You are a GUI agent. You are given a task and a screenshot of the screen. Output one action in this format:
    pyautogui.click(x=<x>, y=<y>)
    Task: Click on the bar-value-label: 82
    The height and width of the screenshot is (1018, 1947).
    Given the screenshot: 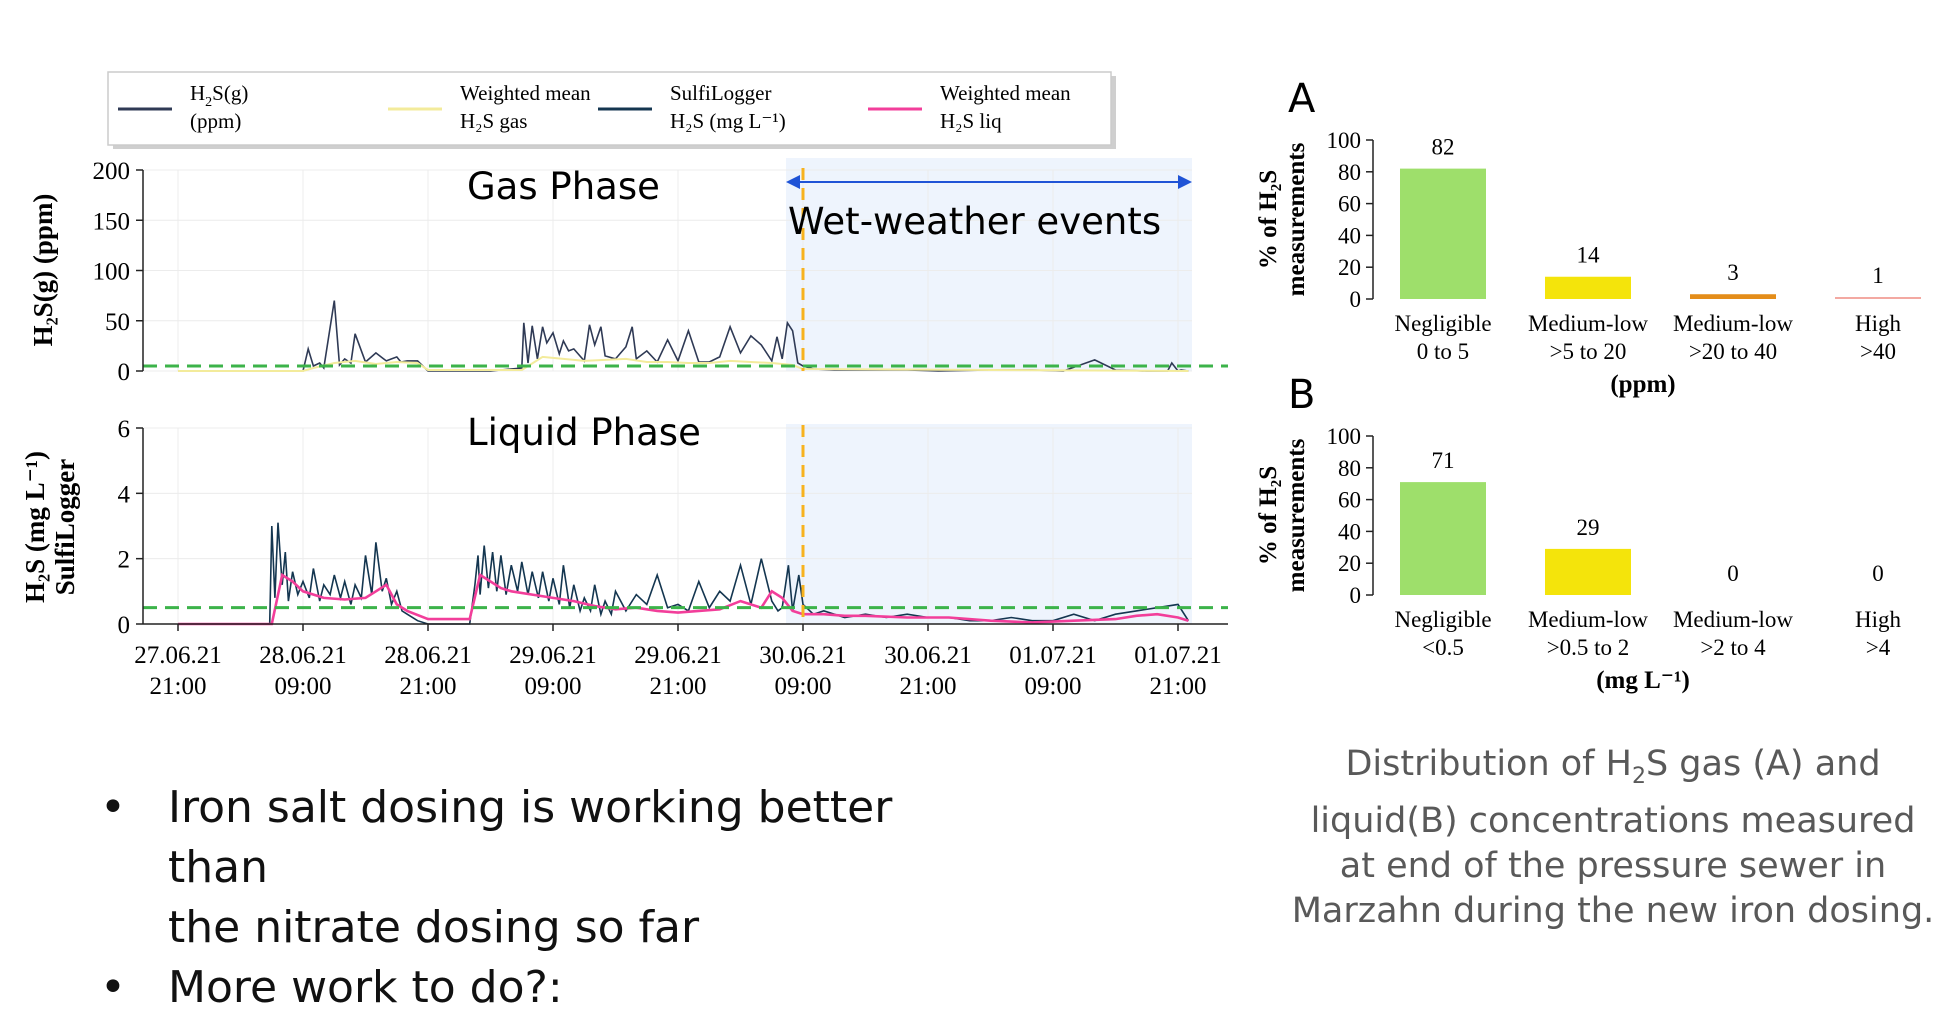 What is the action you would take?
    pyautogui.click(x=1443, y=147)
    